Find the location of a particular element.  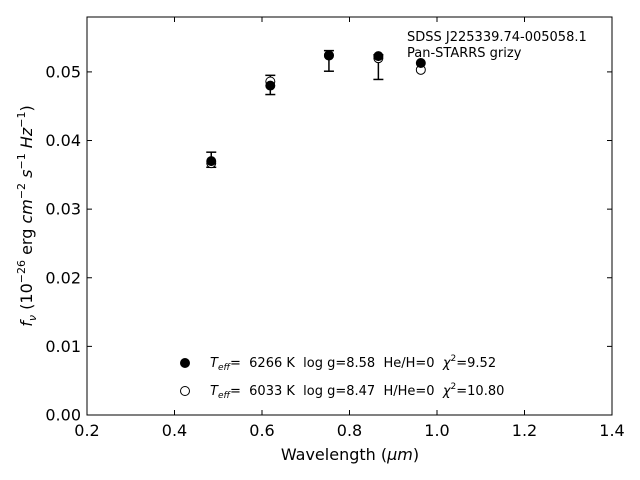

x-tick-label: 0.4 is located at coordinates (174, 430).